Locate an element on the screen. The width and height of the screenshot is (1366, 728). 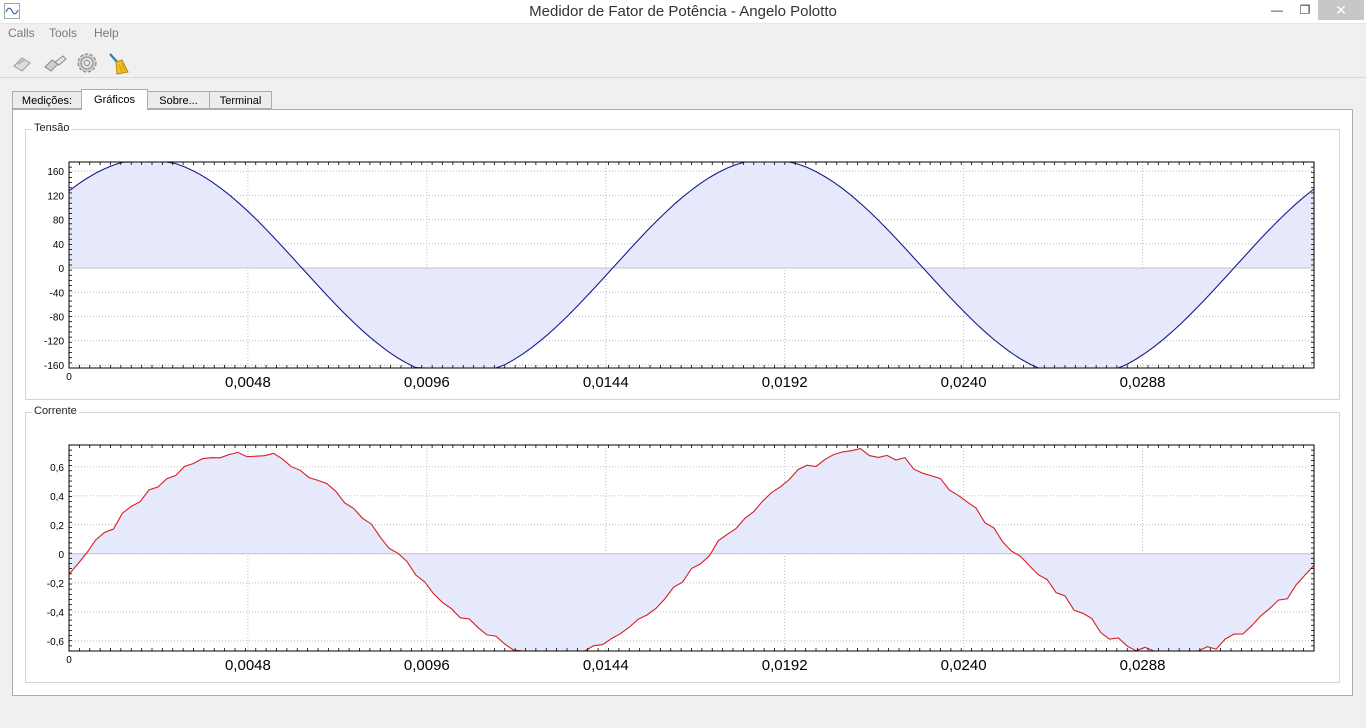
y-tick-label: -80 is located at coordinates (57, 318).